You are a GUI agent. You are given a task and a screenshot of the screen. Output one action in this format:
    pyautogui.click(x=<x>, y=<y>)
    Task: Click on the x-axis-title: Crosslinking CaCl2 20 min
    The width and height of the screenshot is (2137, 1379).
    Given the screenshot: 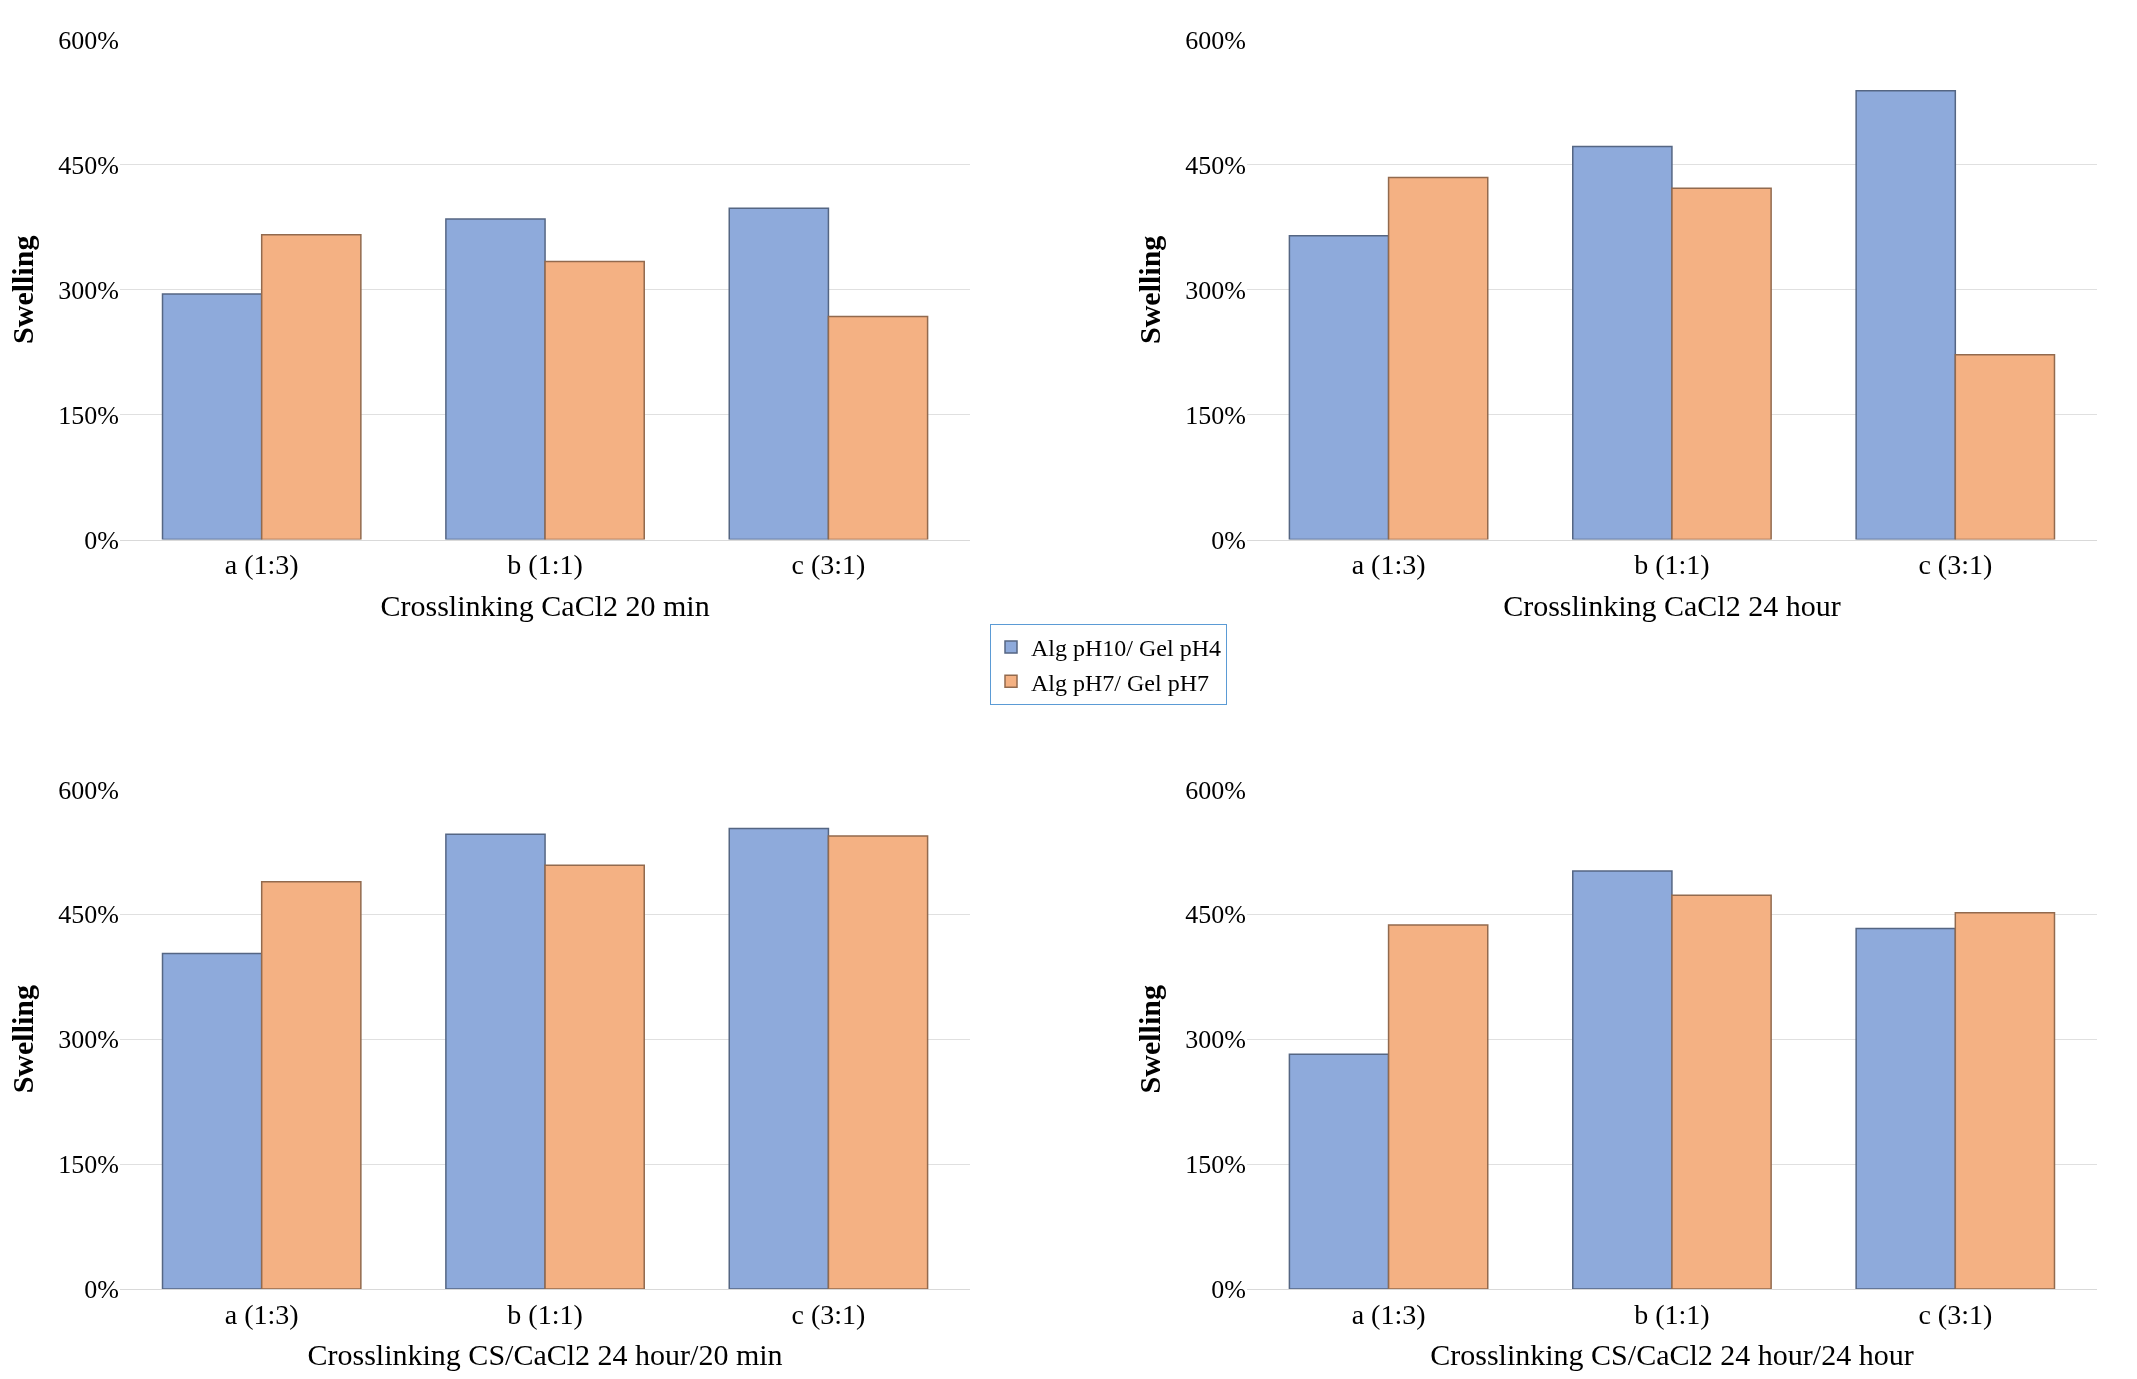 What is the action you would take?
    pyautogui.click(x=545, y=605)
    